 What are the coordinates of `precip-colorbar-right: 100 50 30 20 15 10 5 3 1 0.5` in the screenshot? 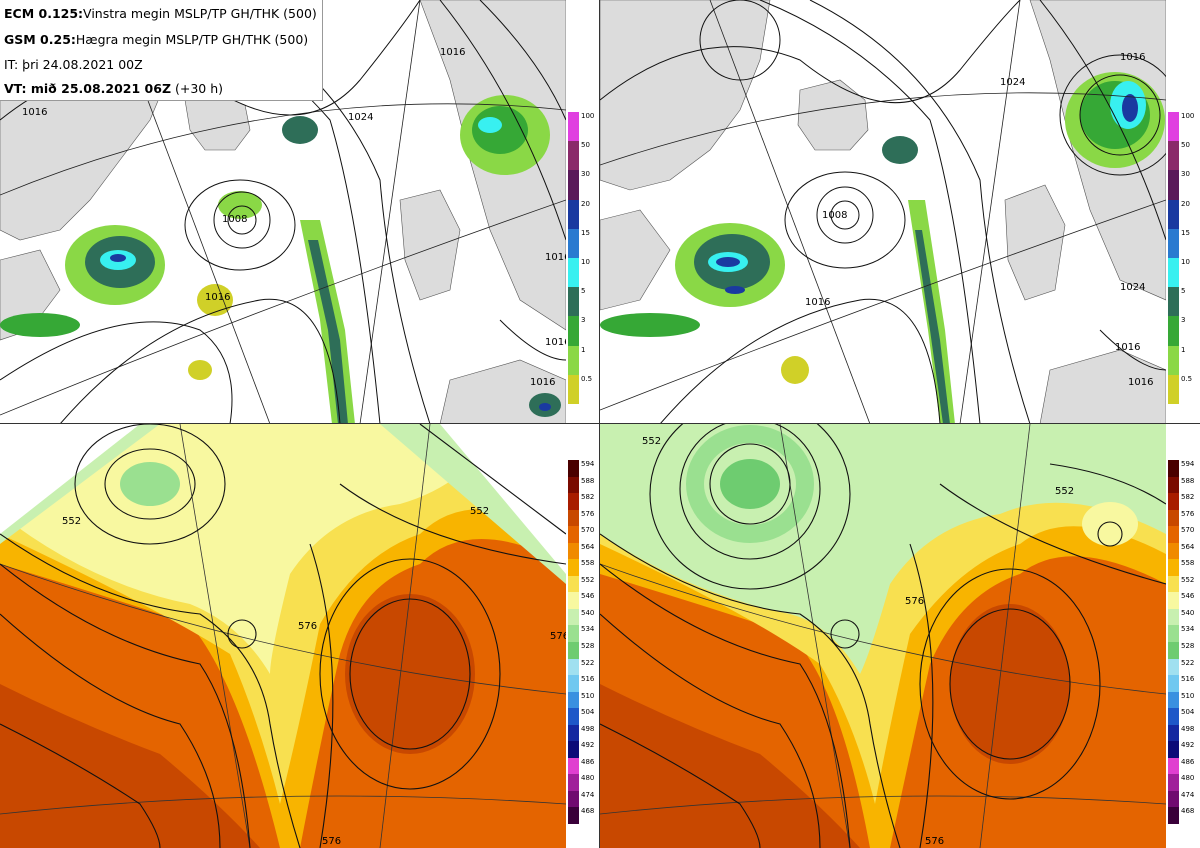 It's located at (1183, 258).